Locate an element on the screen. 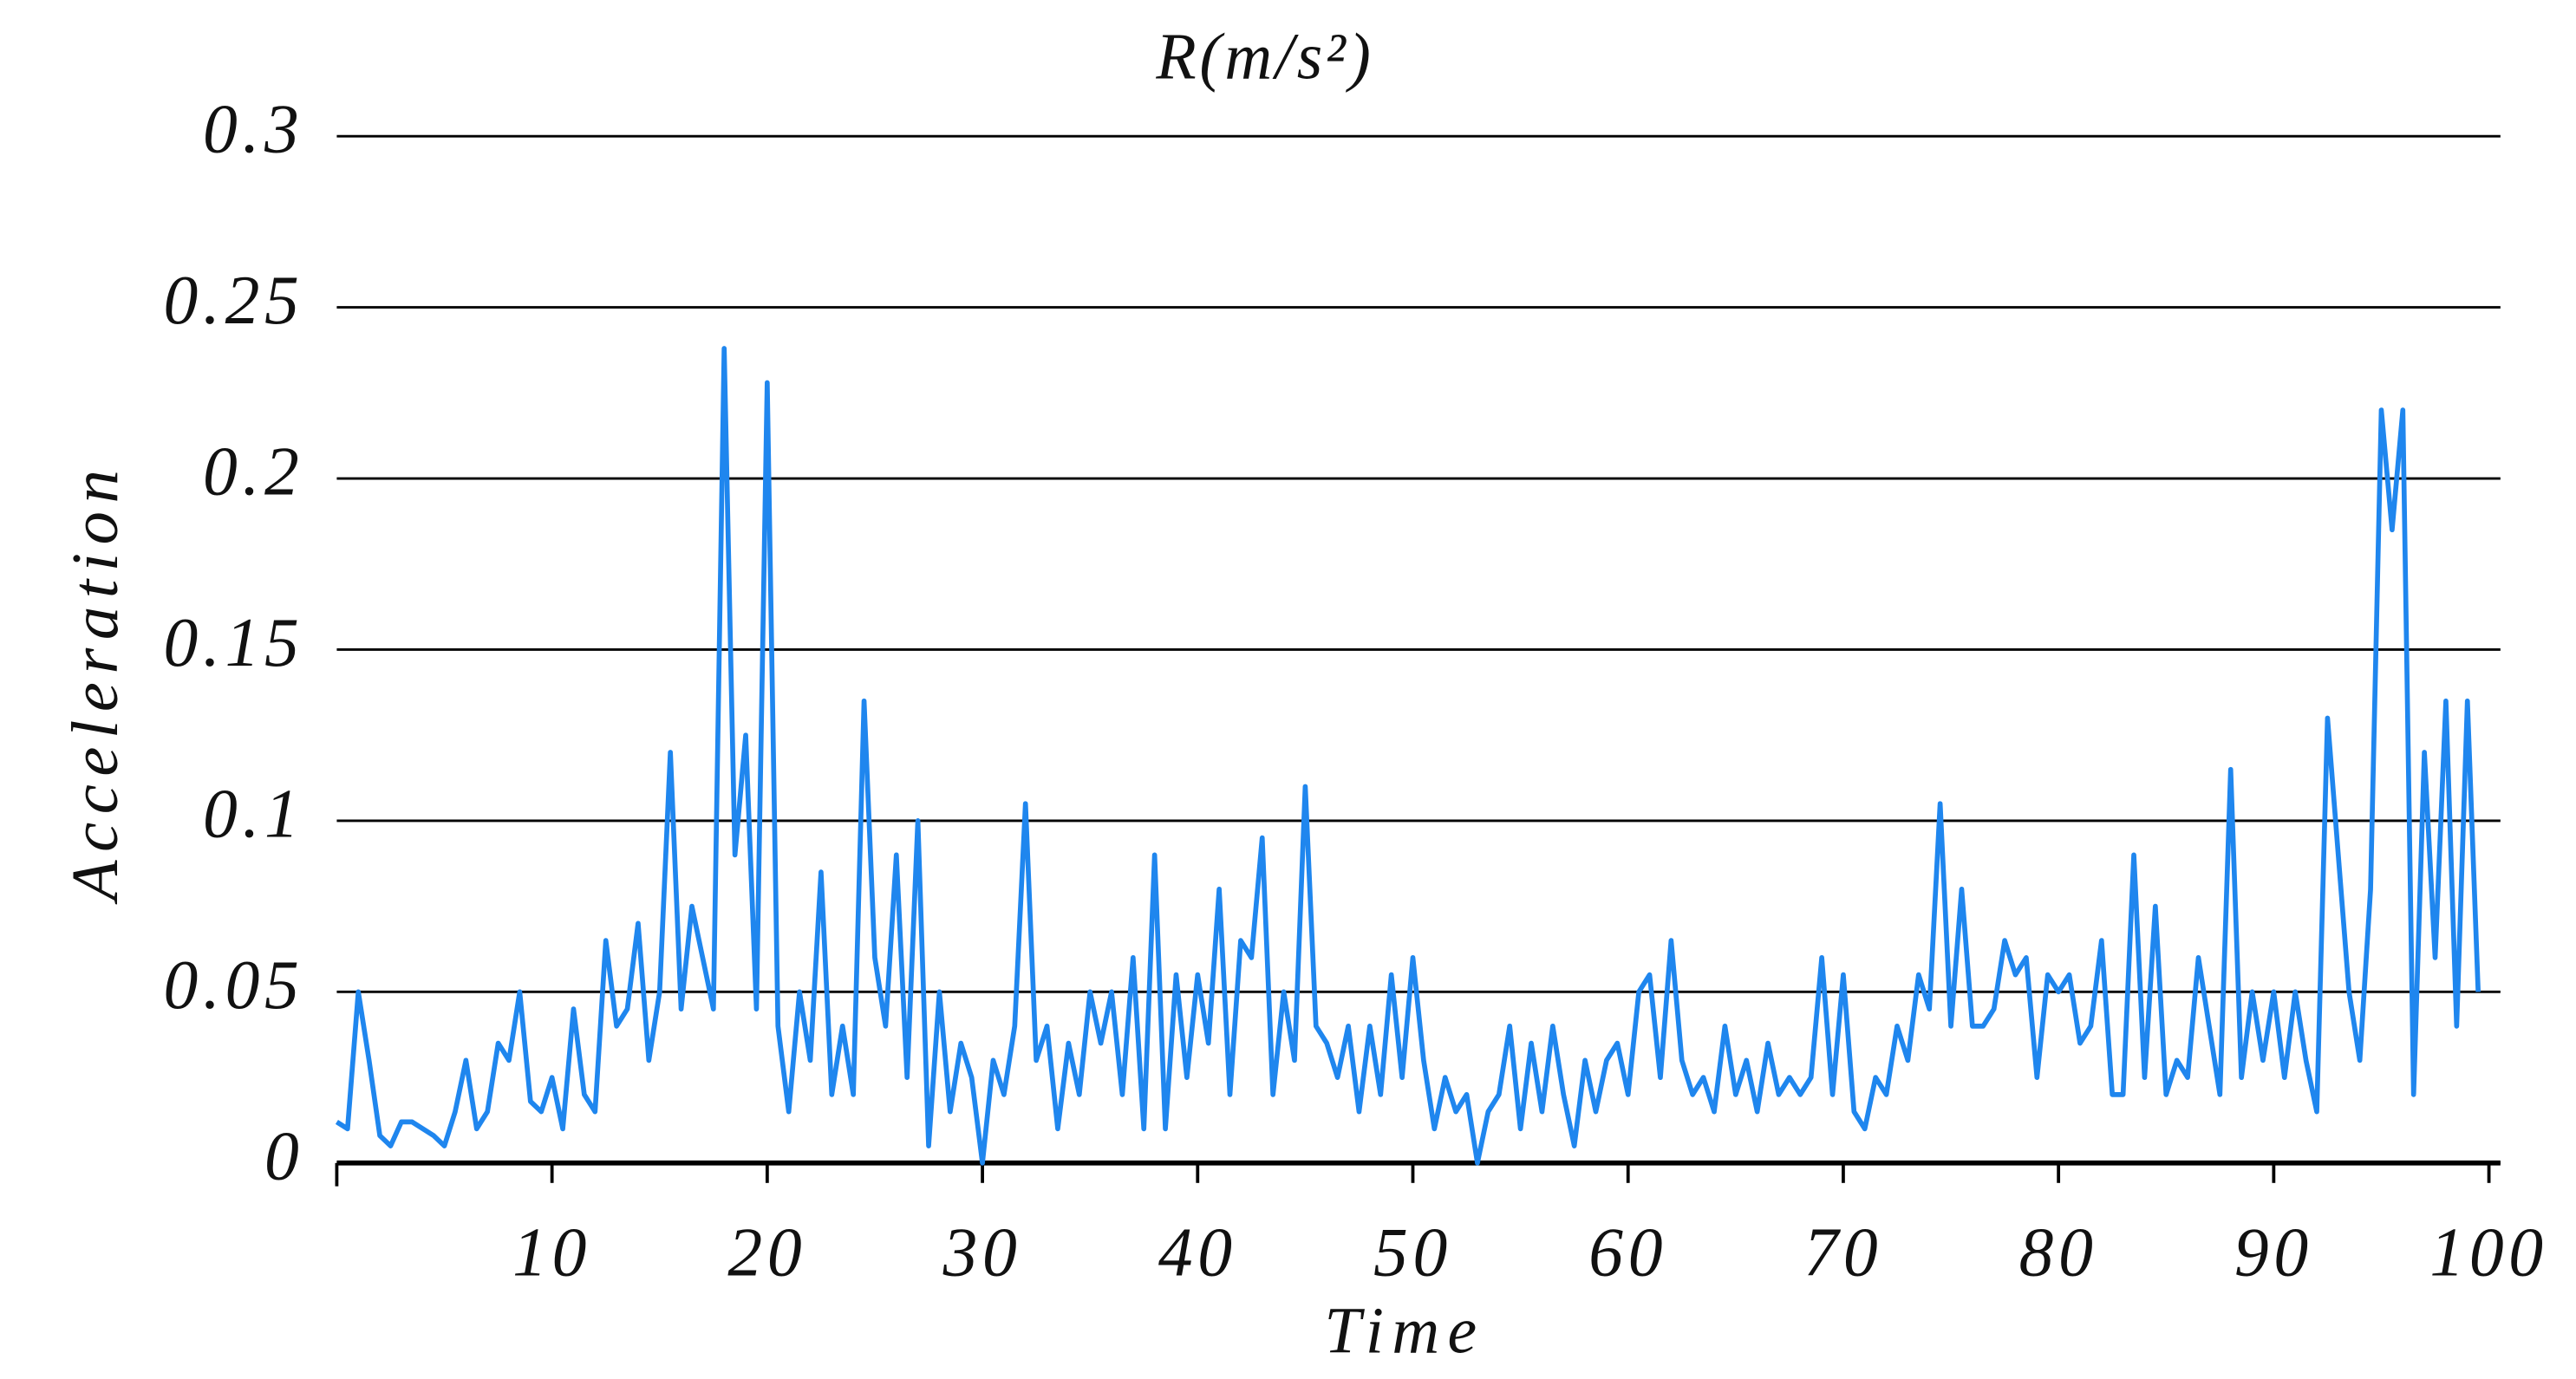  y-tick-label: 0.1 is located at coordinates (254, 814).